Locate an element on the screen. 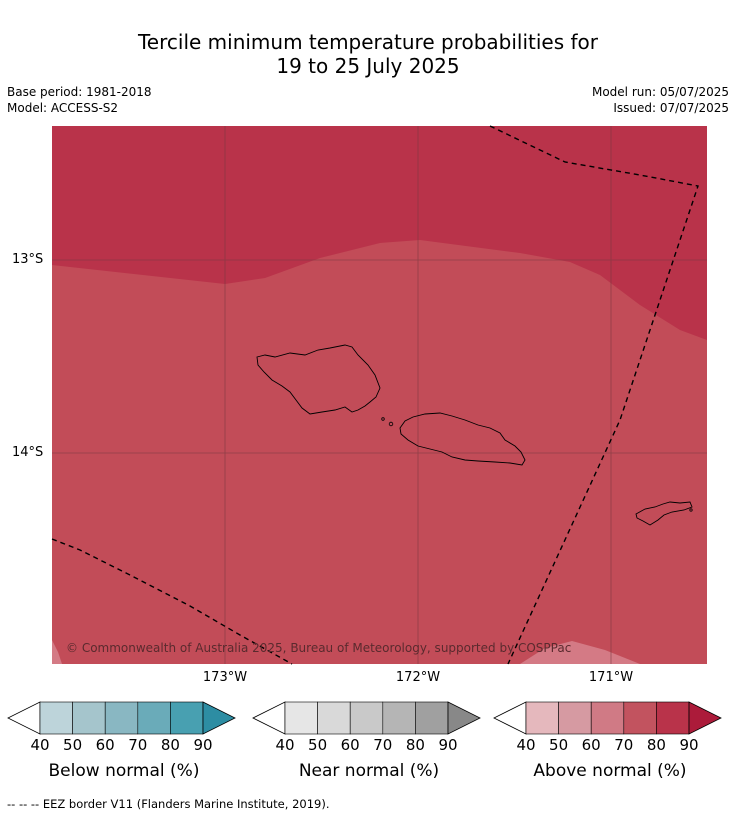 This screenshot has height=816, width=736. coast-savaii is located at coordinates (318, 379).